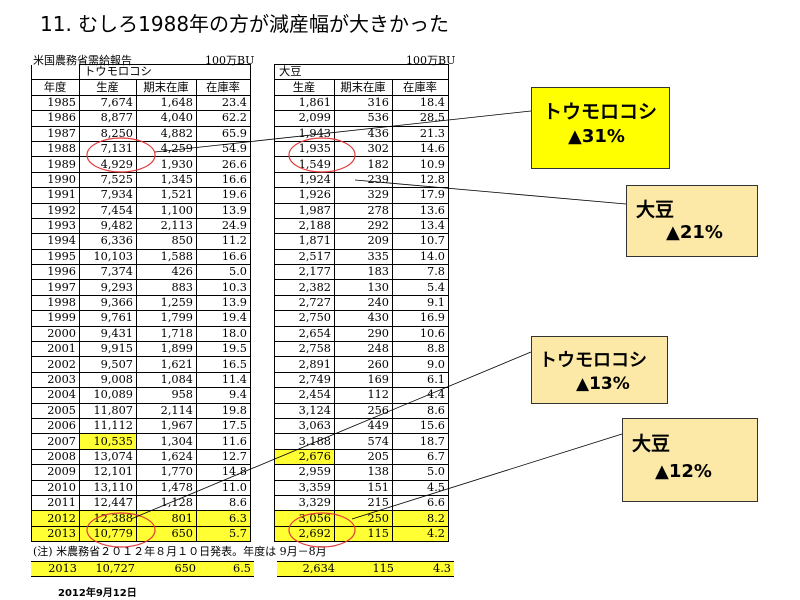 The width and height of the screenshot is (800, 600). I want to click on corn-production-cell: 12,388, so click(108, 518).